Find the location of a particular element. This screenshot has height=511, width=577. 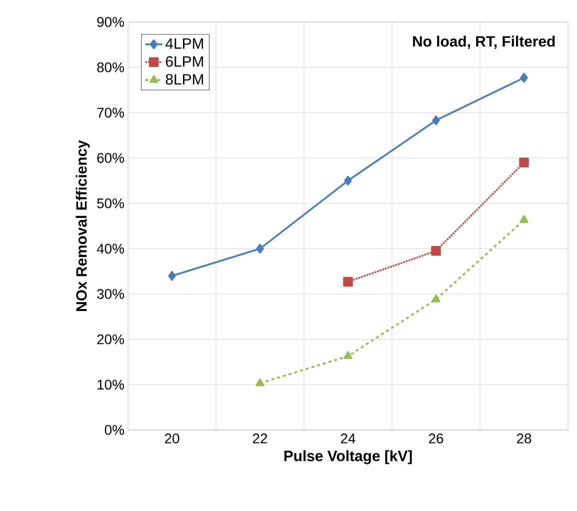

x-tick-label: 24 is located at coordinates (348, 439).